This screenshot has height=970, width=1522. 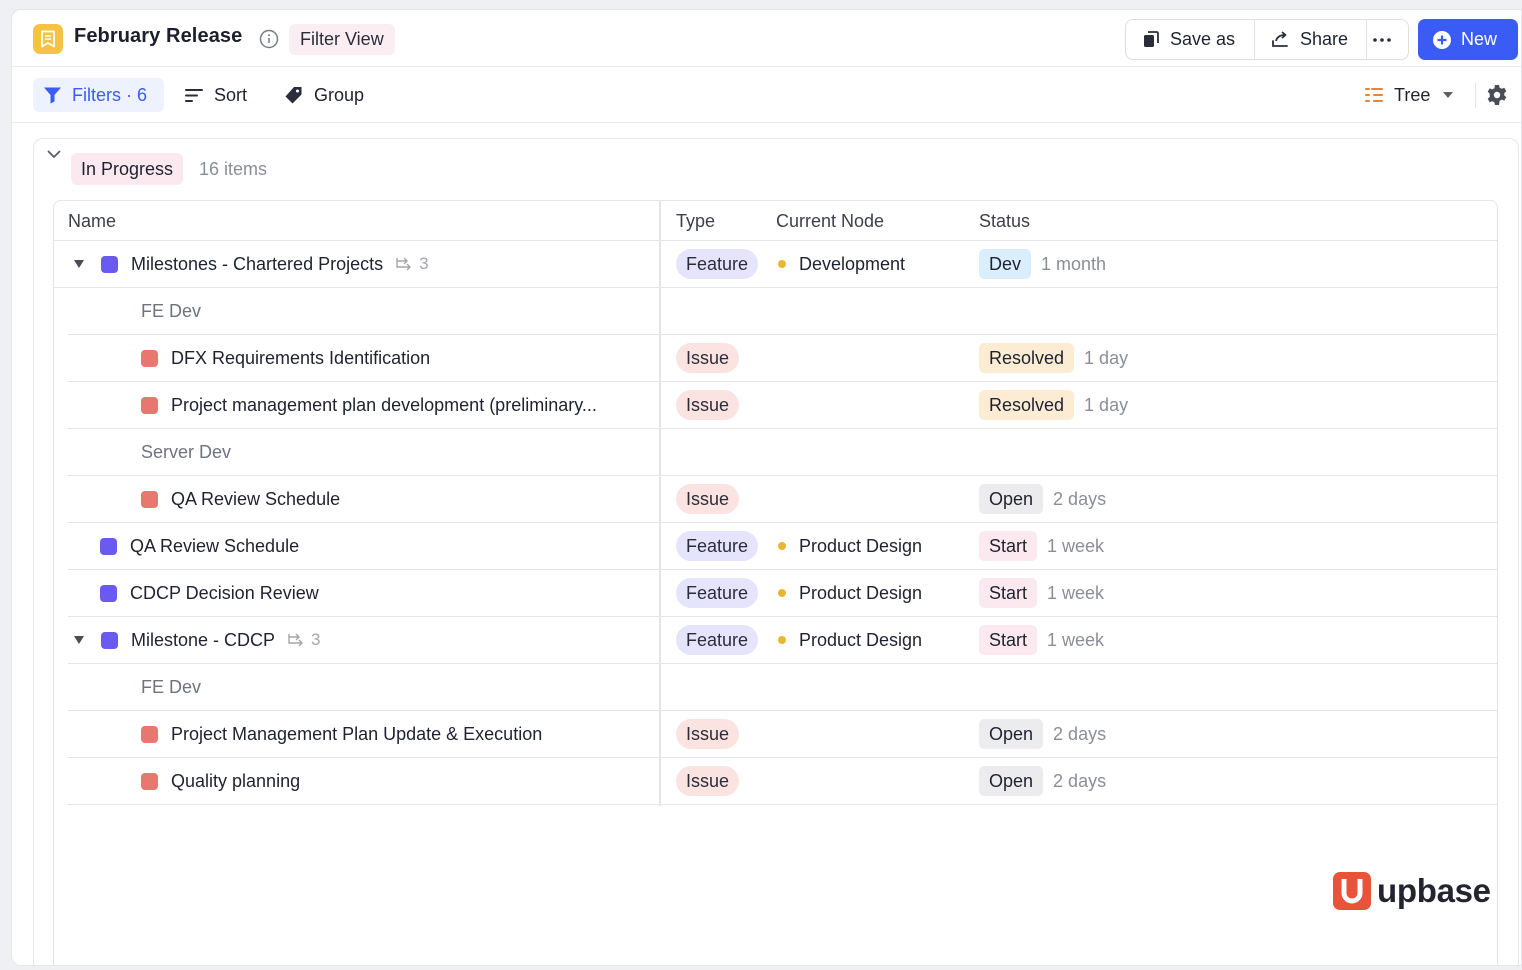 What do you see at coordinates (1374, 95) in the screenshot?
I see `tree-list-icon` at bounding box center [1374, 95].